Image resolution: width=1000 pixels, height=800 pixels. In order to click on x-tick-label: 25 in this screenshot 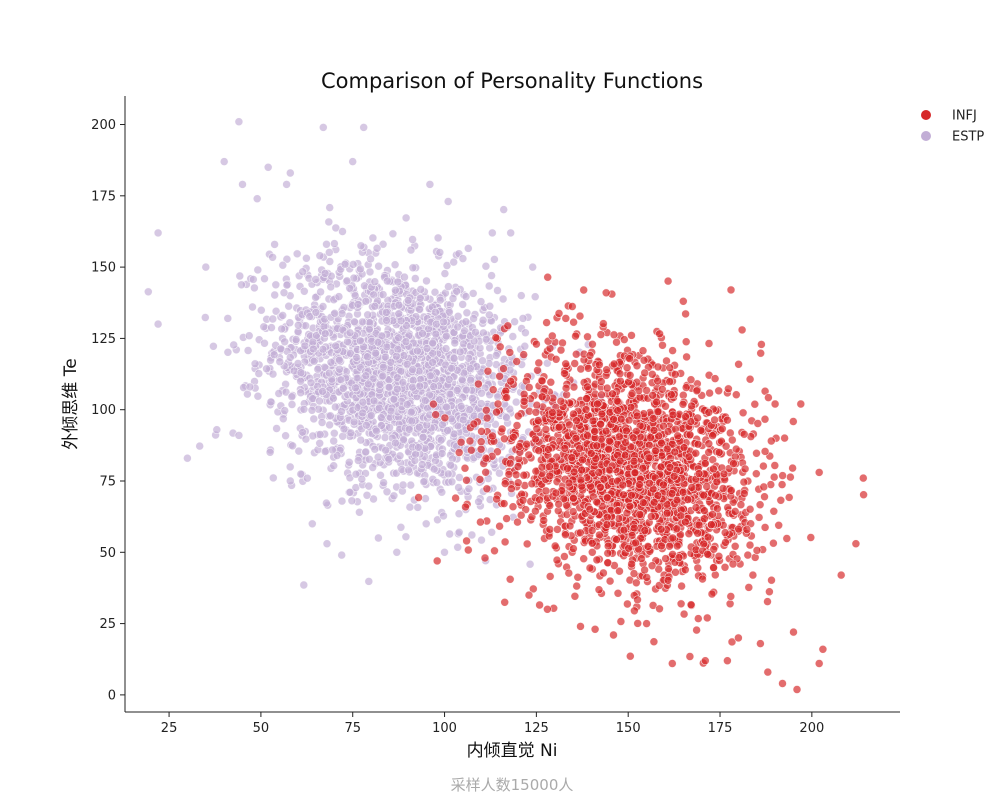, I will do `click(169, 728)`.